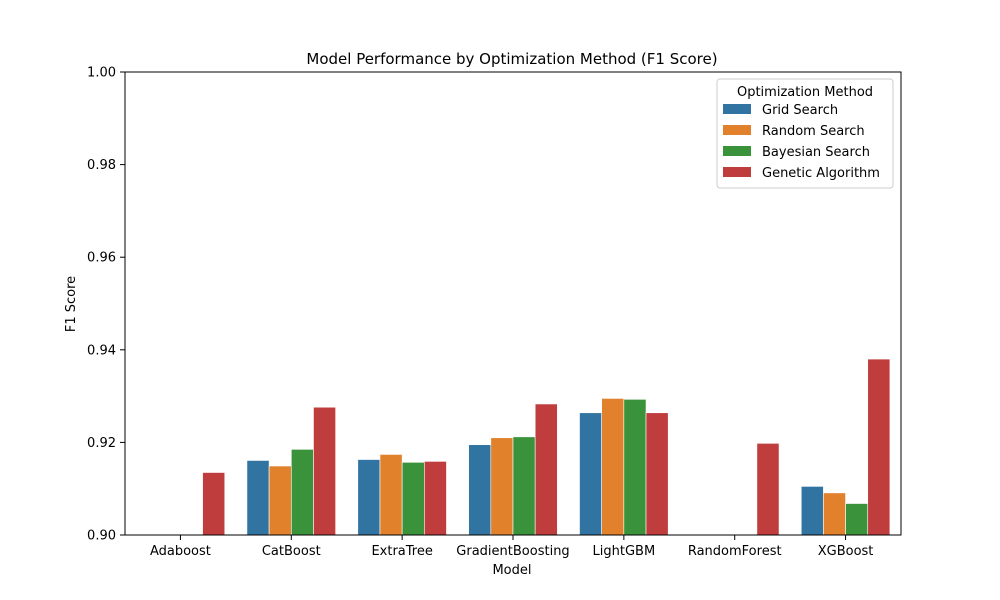  What do you see at coordinates (512, 551) in the screenshot?
I see `x-tick-label: GradientBoosting` at bounding box center [512, 551].